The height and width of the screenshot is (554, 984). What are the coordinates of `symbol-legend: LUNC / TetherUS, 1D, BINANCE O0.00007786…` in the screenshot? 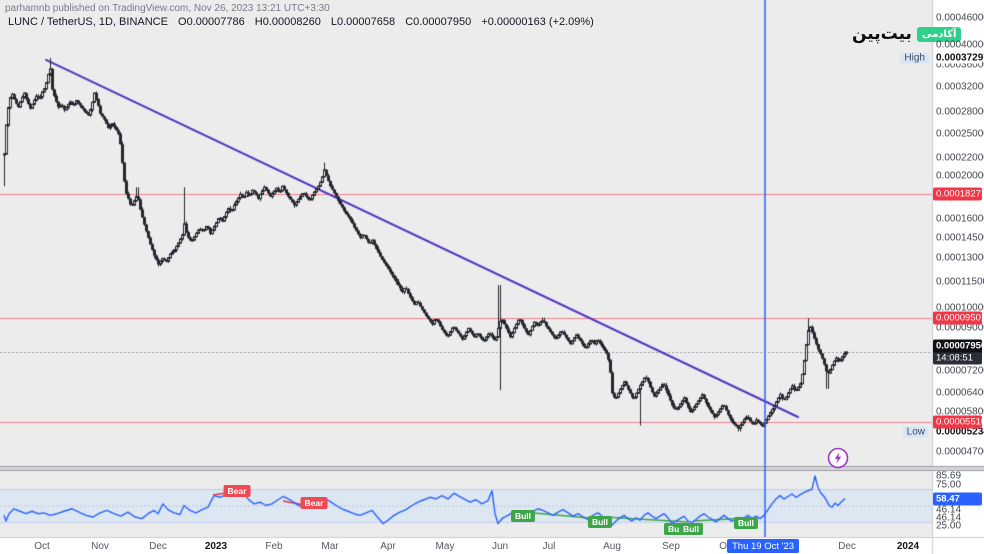 It's located at (304, 22).